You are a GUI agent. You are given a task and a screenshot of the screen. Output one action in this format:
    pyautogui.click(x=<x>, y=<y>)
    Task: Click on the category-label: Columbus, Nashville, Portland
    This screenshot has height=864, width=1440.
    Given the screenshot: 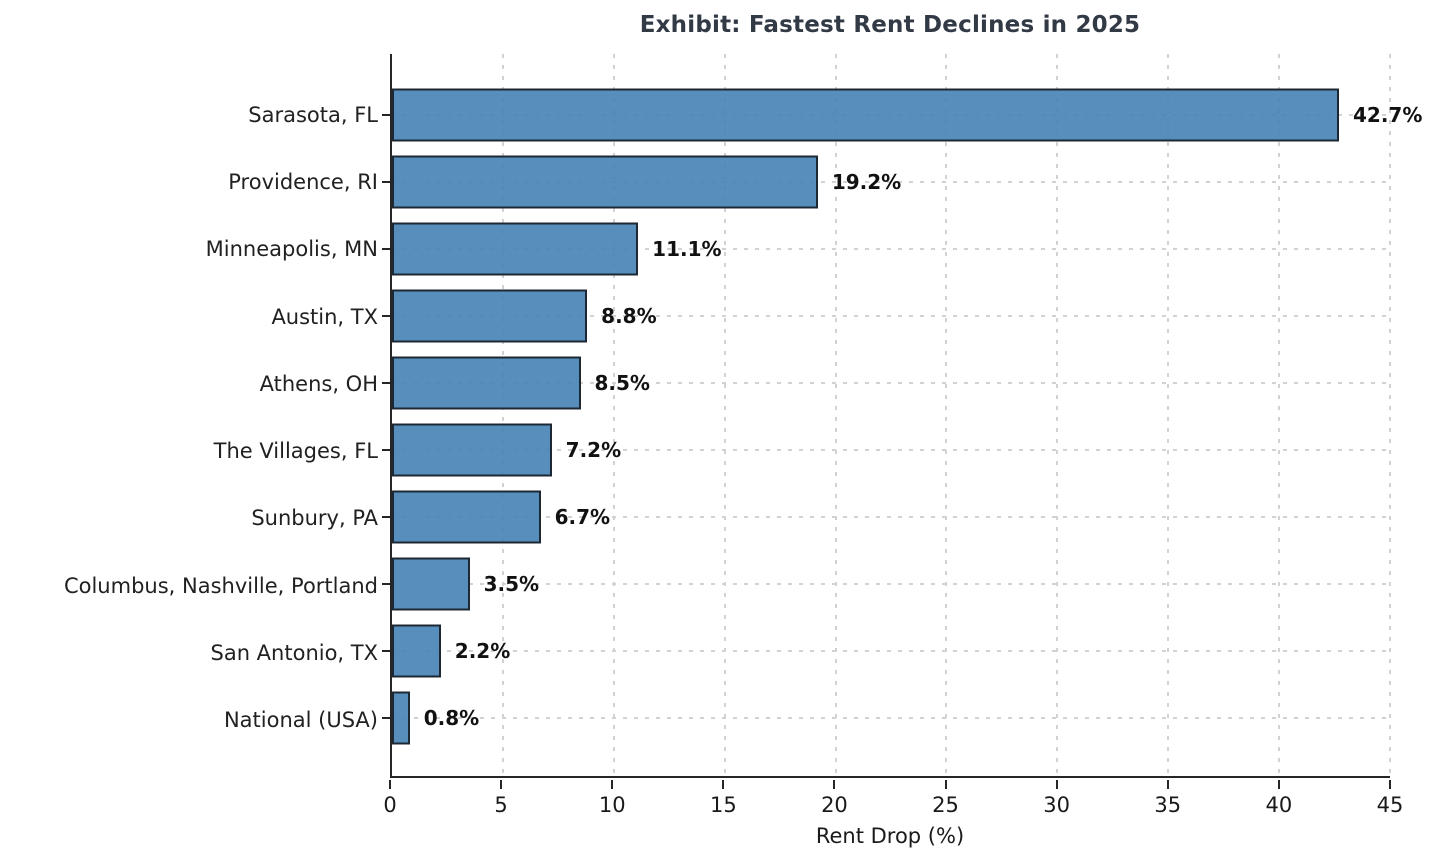 What is the action you would take?
    pyautogui.click(x=220, y=585)
    